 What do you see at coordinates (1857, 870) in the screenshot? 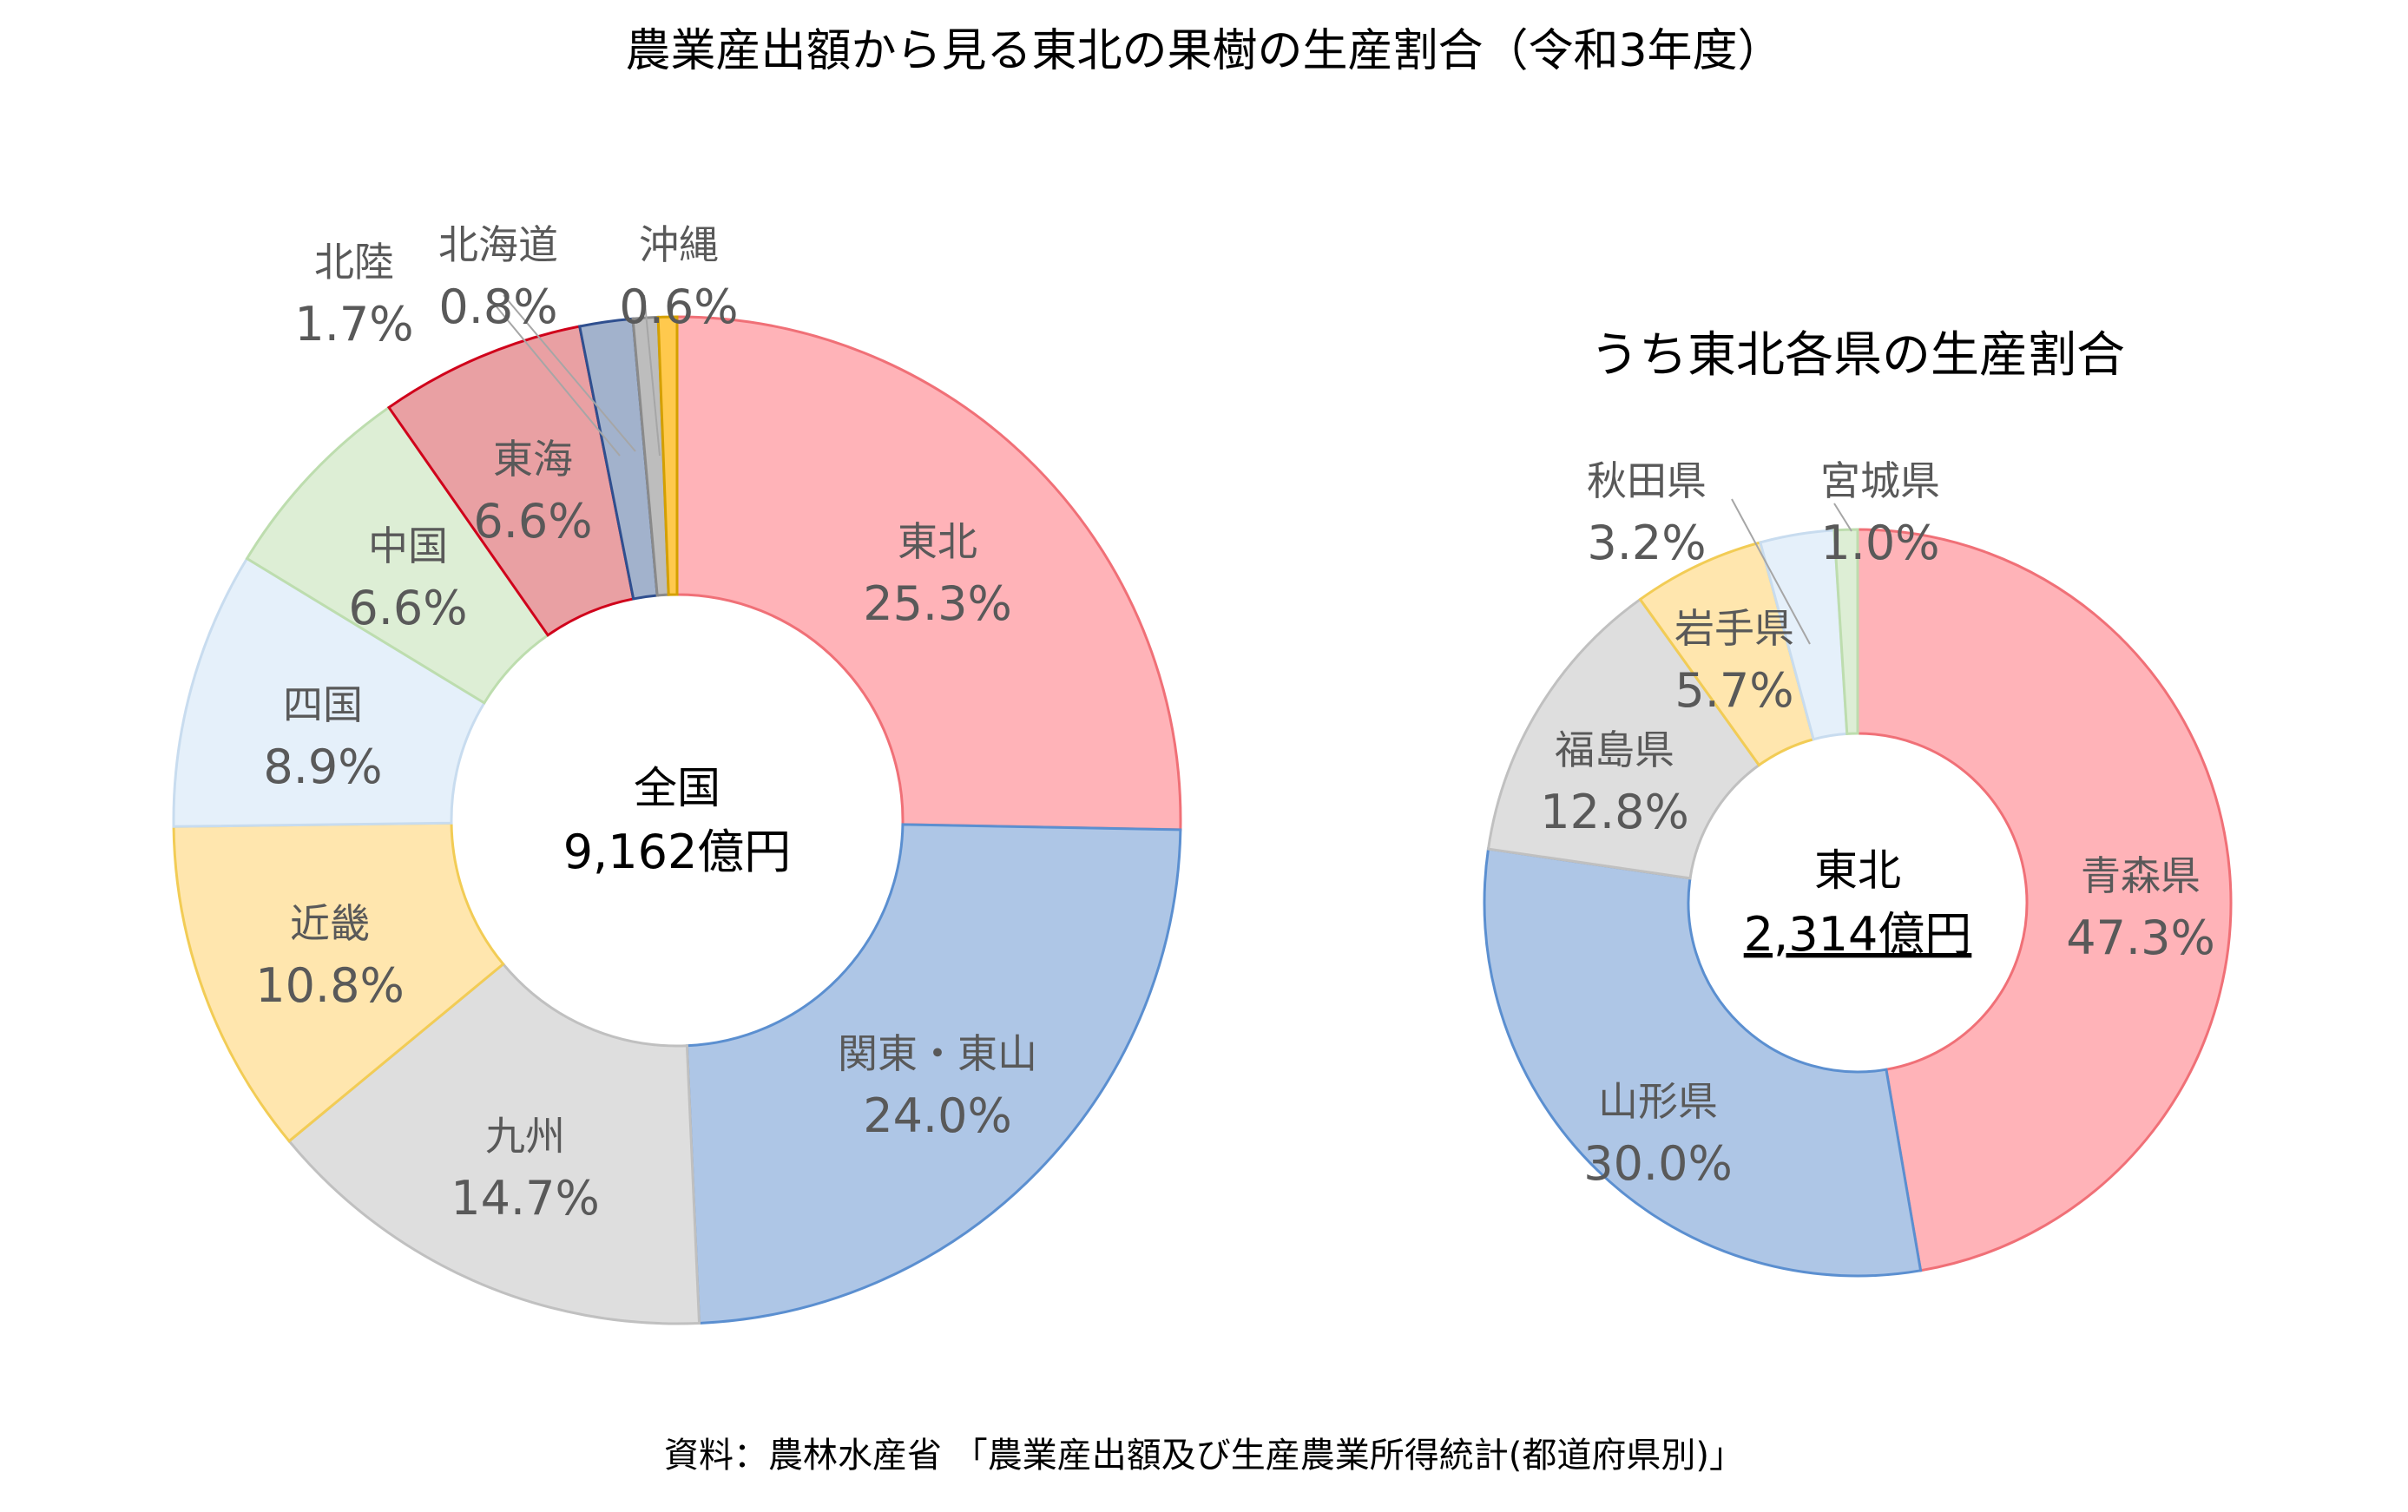
I see `center-label-line1: 東北` at bounding box center [1857, 870].